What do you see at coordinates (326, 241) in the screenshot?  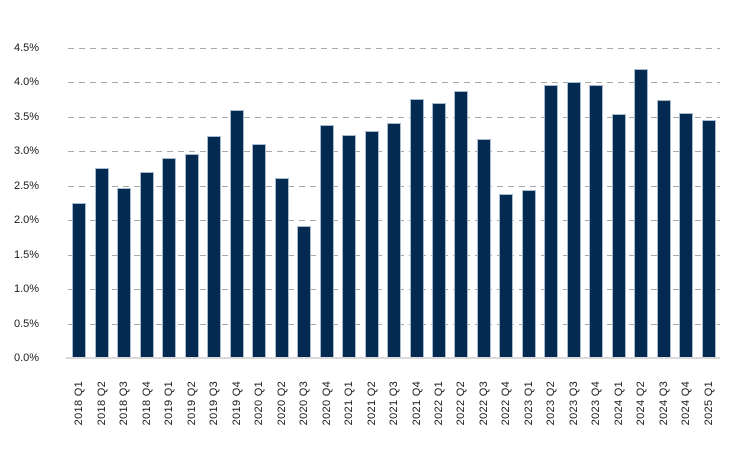 I see `bar-2020-q4` at bounding box center [326, 241].